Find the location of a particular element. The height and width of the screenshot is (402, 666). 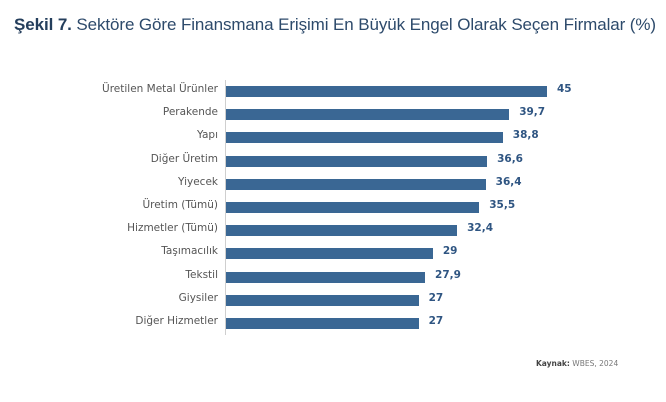

value-label: 45 is located at coordinates (564, 89).